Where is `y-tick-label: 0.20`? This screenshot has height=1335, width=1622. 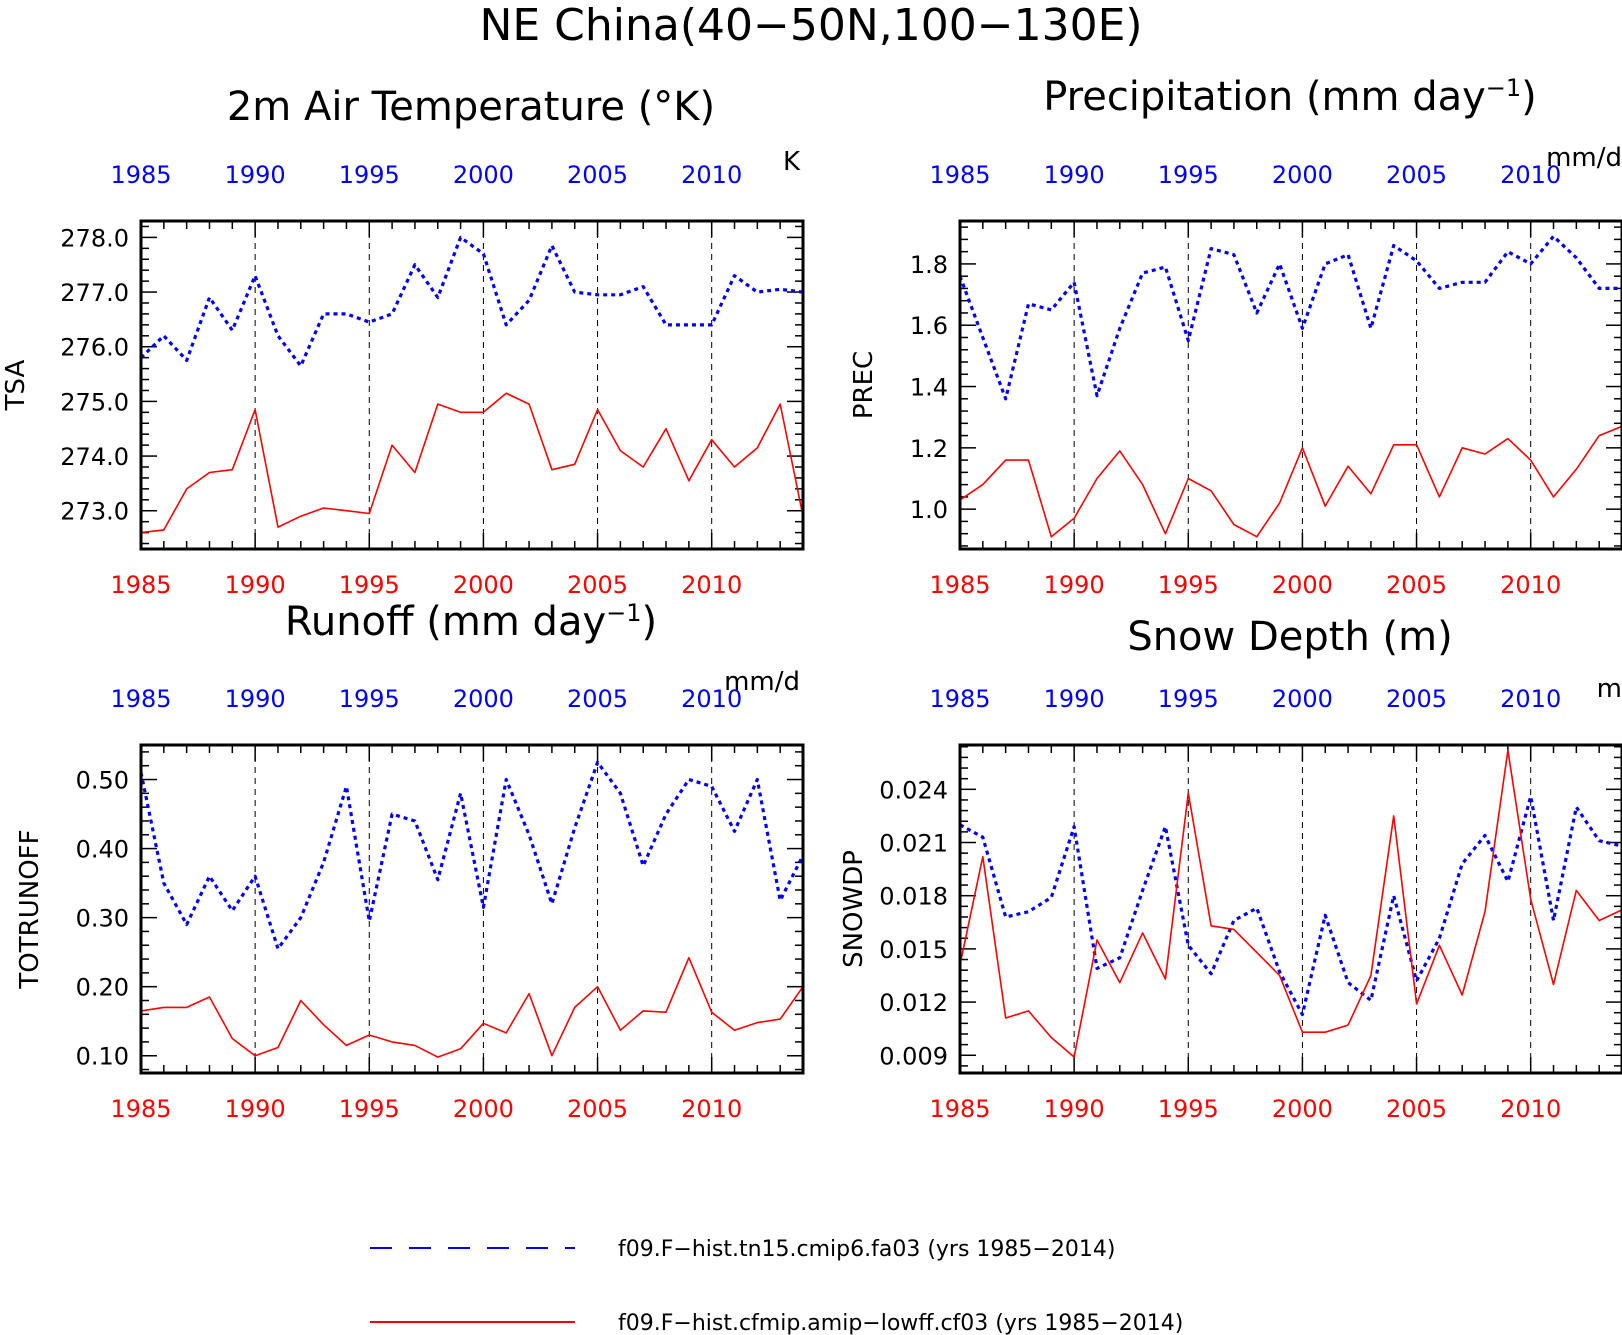
y-tick-label: 0.20 is located at coordinates (102, 988).